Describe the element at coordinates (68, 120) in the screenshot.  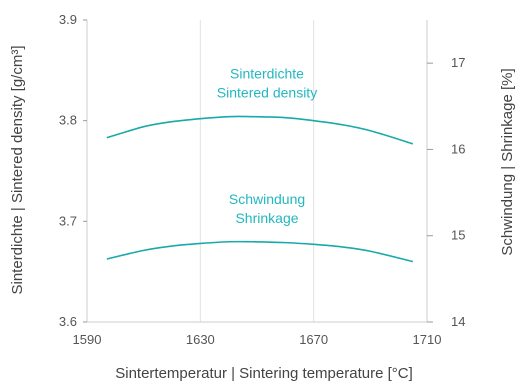
I see `y-left-tick-label: 3.8` at that location.